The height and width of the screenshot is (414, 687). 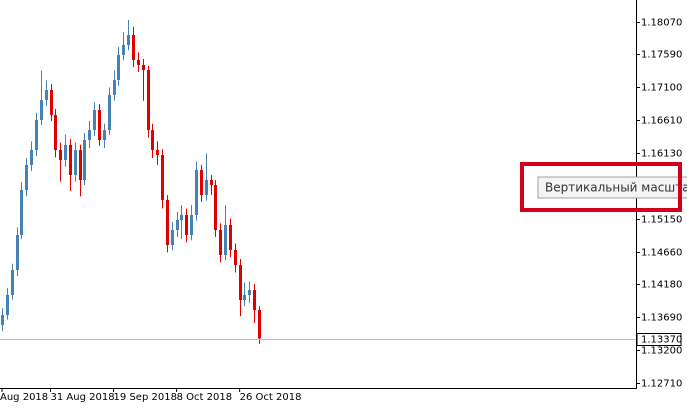 What do you see at coordinates (204, 397) in the screenshot?
I see `x-tick-label: 8 Oct 2018` at bounding box center [204, 397].